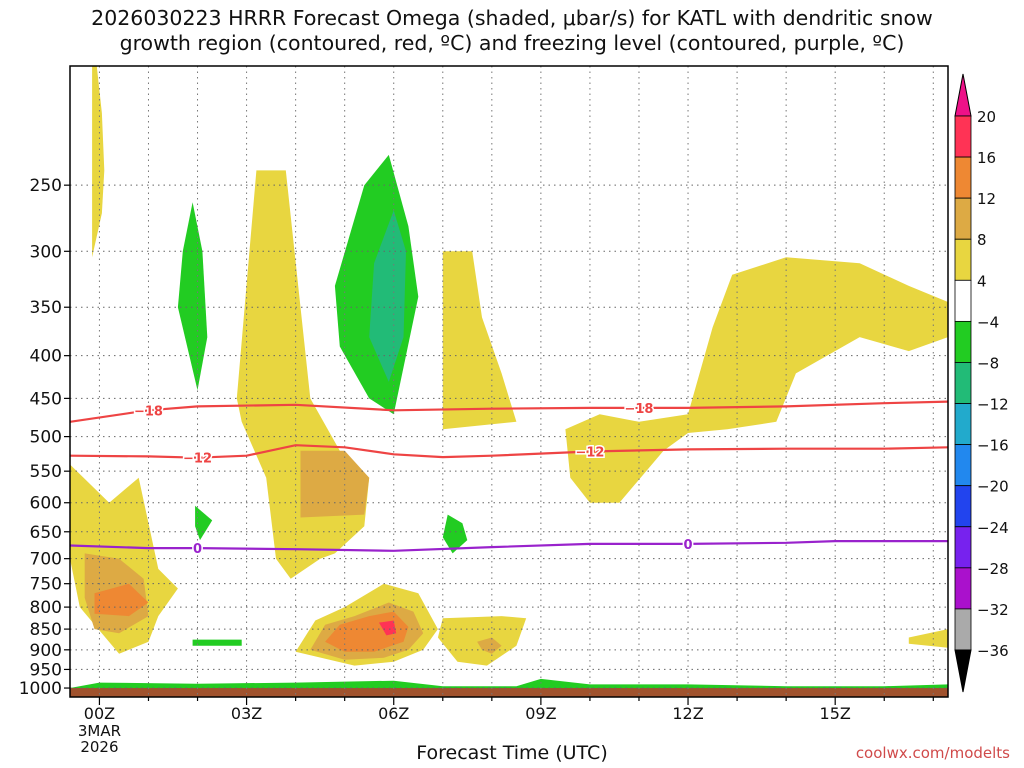  What do you see at coordinates (981, 383) in the screenshot?
I see `colorbar: 20 16 12 8 4 −4 −8 −12 −16 −20 −24 −28 −32 −36` at bounding box center [981, 383].